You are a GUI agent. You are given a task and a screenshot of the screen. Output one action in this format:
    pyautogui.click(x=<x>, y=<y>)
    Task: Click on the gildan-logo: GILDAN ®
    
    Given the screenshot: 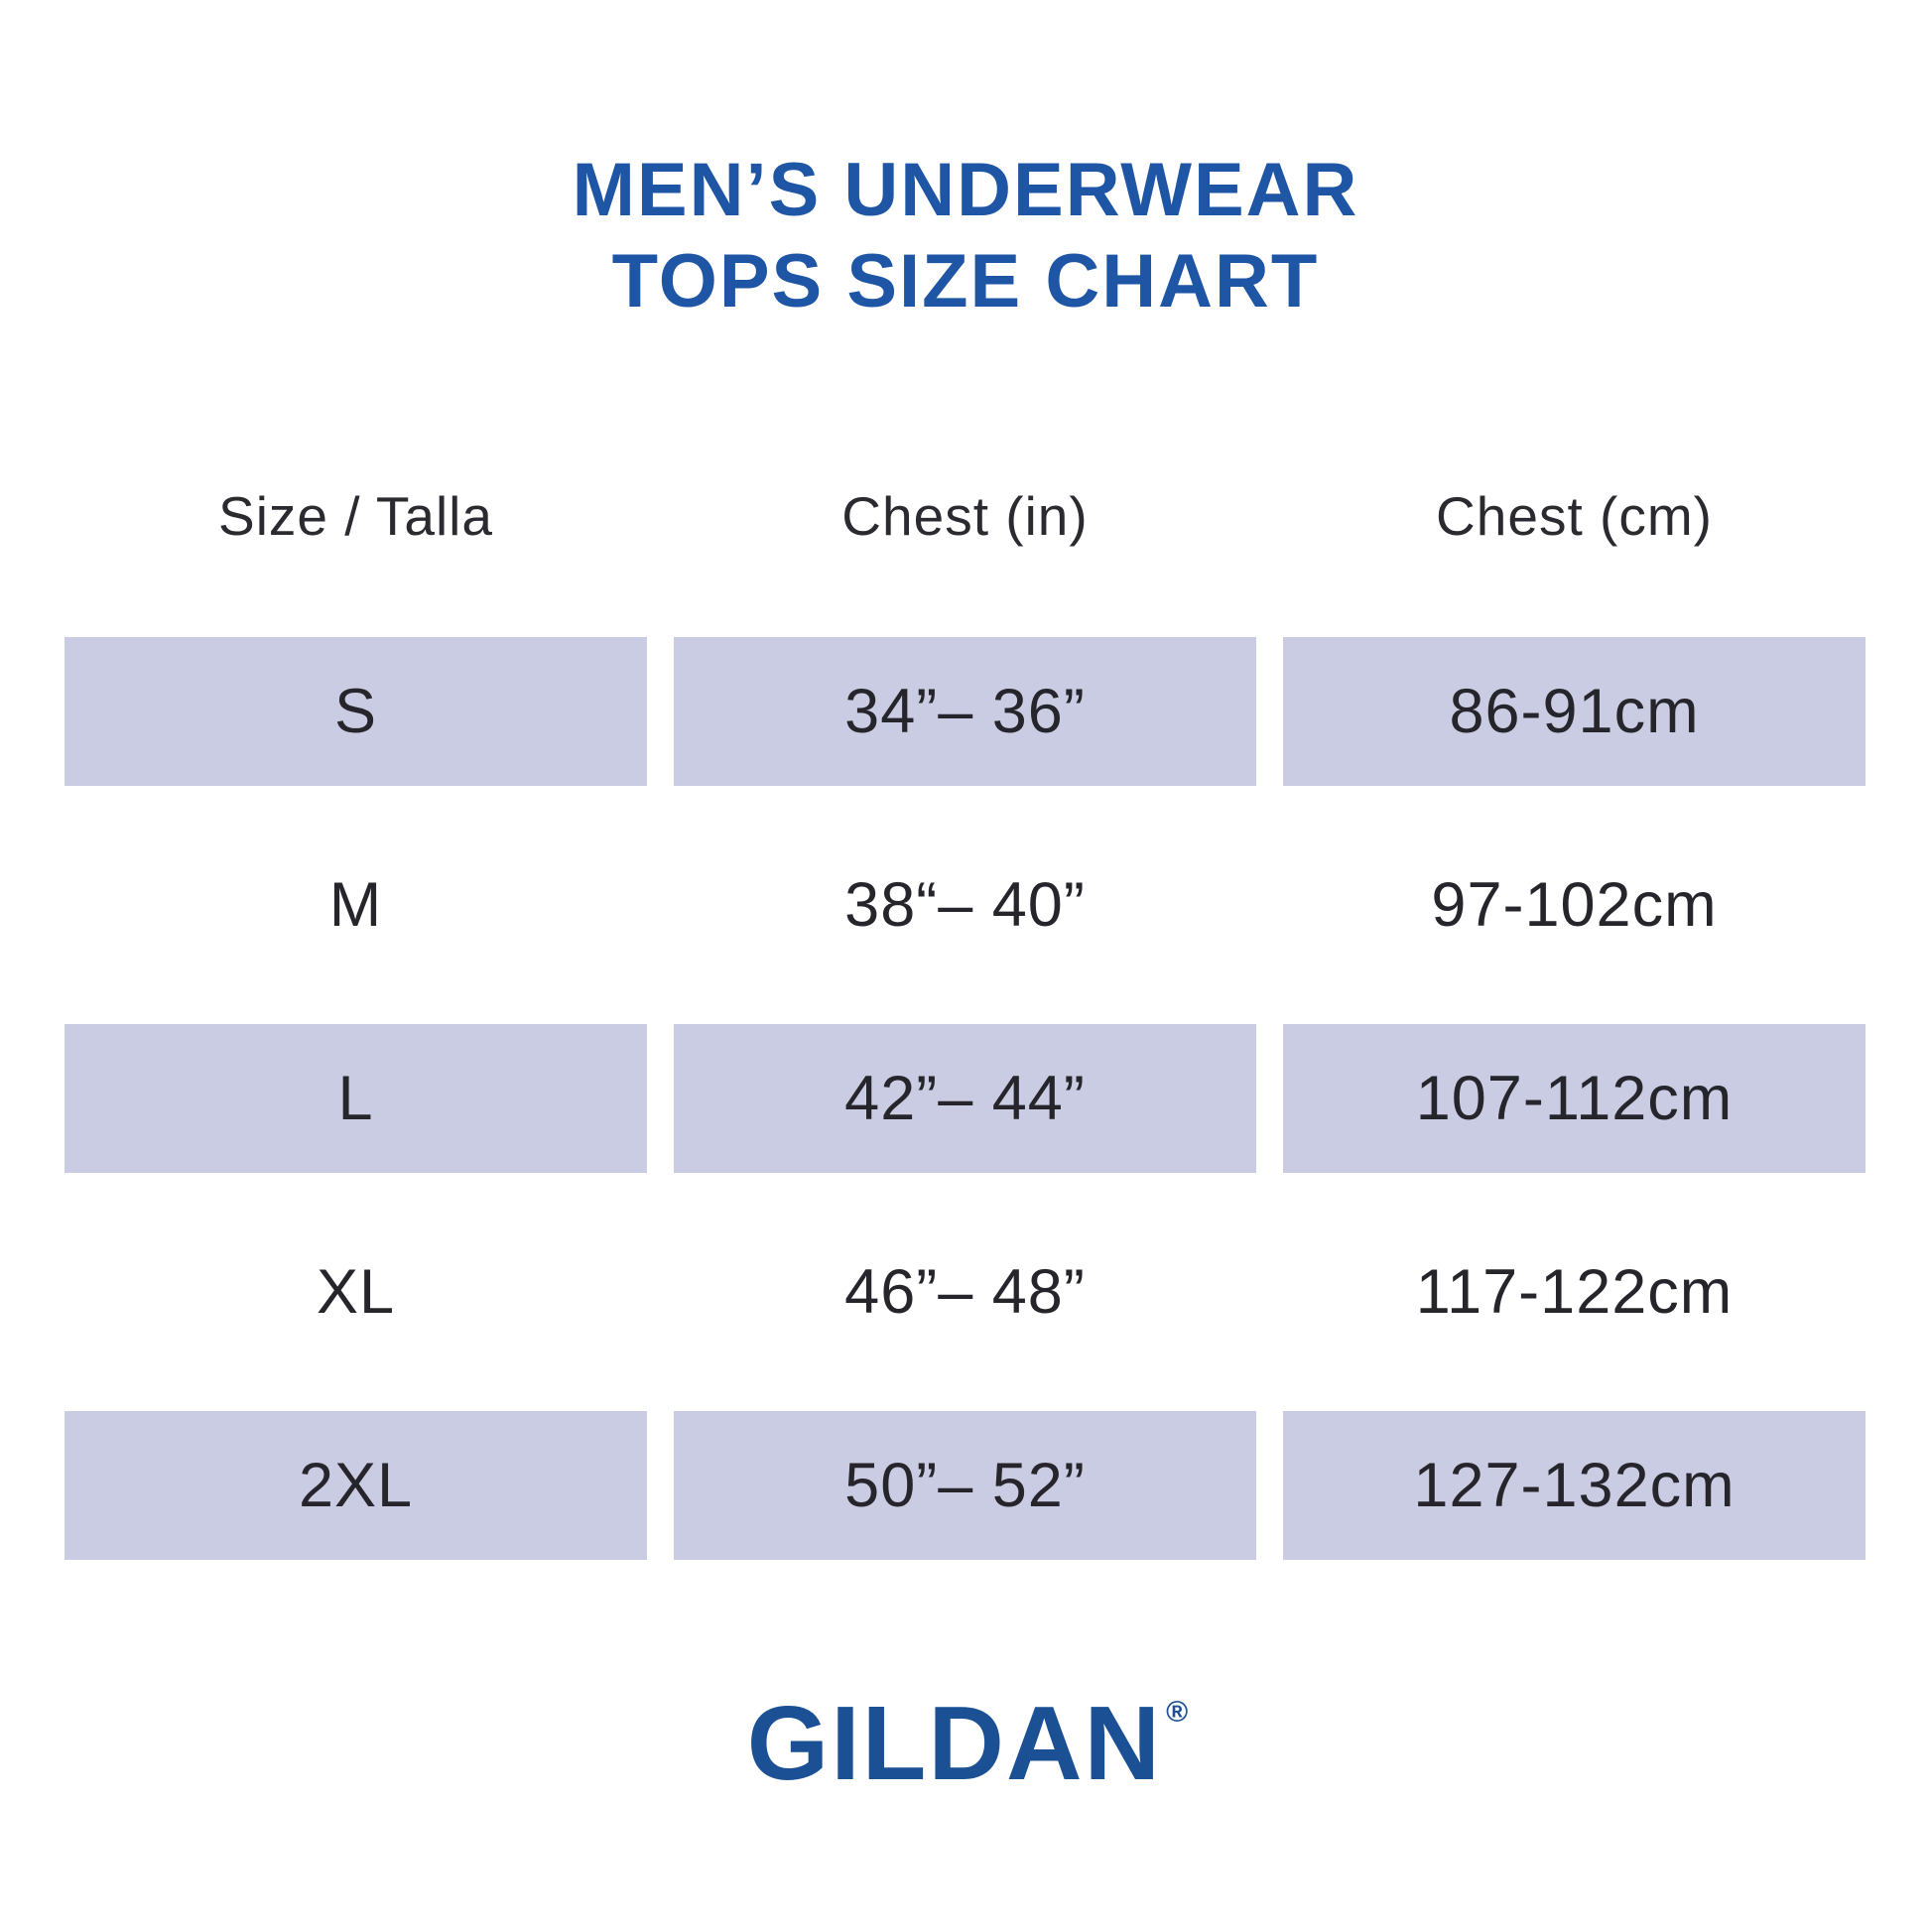 What is the action you would take?
    pyautogui.click(x=965, y=1757)
    